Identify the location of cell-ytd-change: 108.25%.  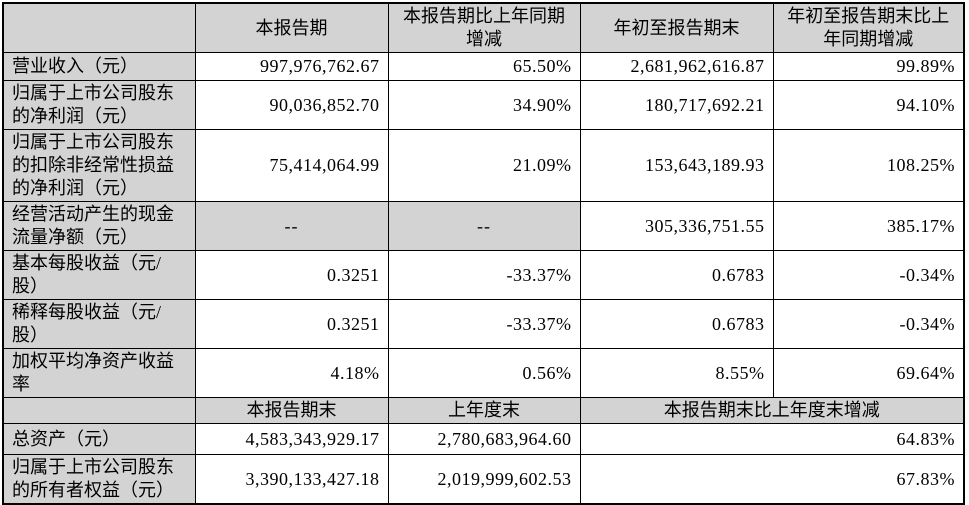
(868, 165).